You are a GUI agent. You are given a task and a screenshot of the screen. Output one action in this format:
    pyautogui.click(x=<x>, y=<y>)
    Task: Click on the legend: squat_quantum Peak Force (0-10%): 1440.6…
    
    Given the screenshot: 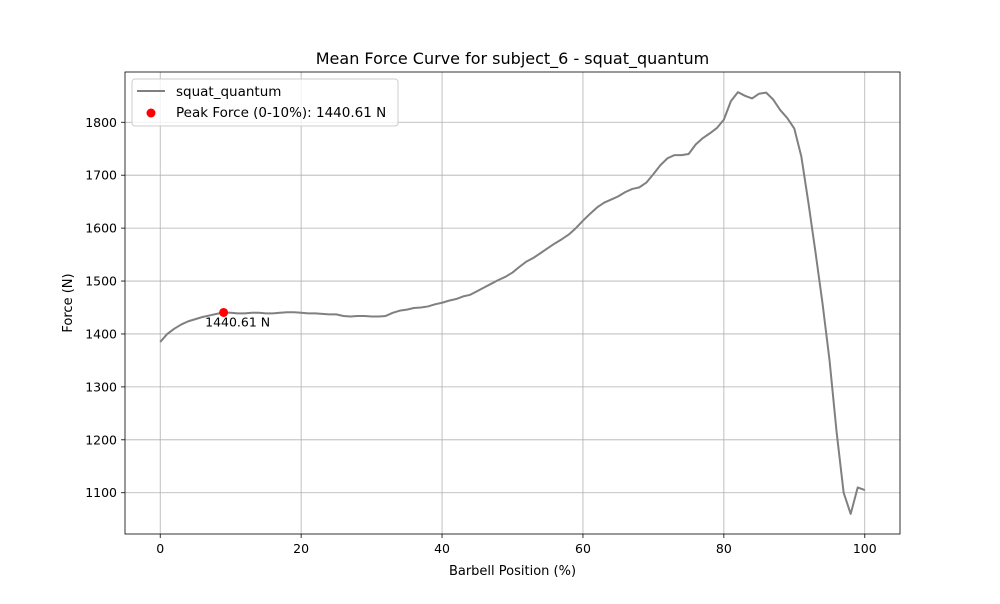 What is the action you would take?
    pyautogui.click(x=265, y=102)
    